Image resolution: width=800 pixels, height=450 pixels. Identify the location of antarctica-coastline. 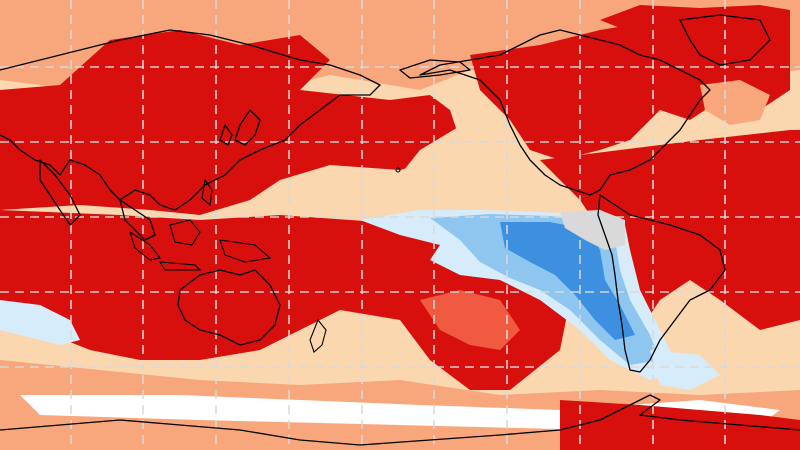
(400, 420).